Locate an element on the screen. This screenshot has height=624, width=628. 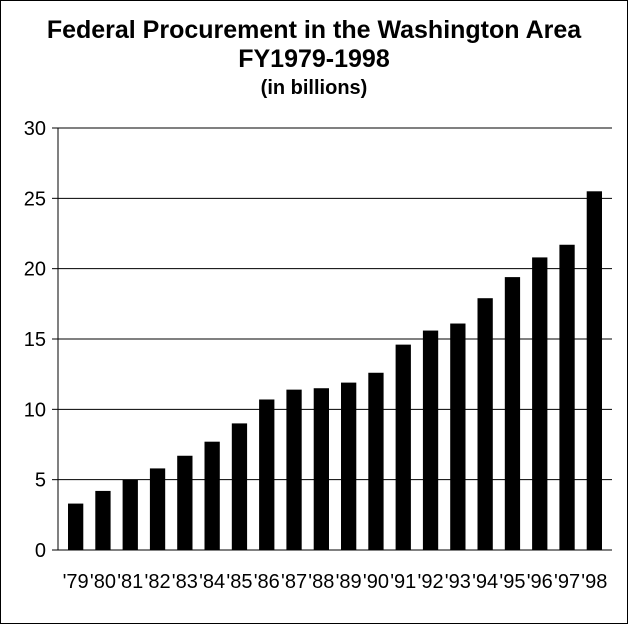
y-tick-label: 30 is located at coordinates (35, 129).